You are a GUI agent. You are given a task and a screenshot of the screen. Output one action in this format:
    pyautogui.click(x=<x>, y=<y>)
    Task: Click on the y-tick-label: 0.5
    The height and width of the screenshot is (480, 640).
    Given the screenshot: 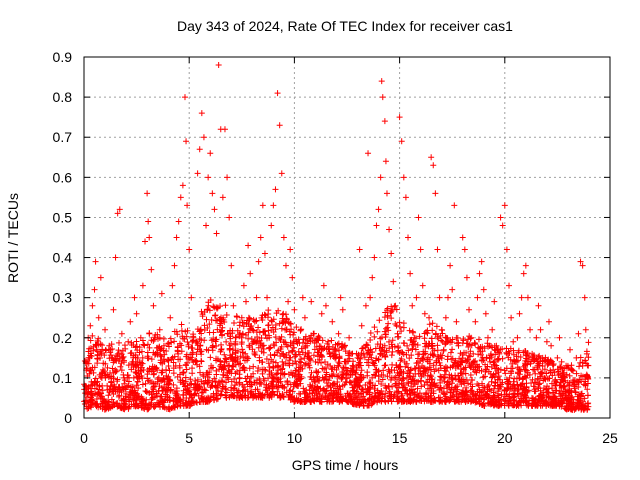 What is the action you would take?
    pyautogui.click(x=63, y=217)
    